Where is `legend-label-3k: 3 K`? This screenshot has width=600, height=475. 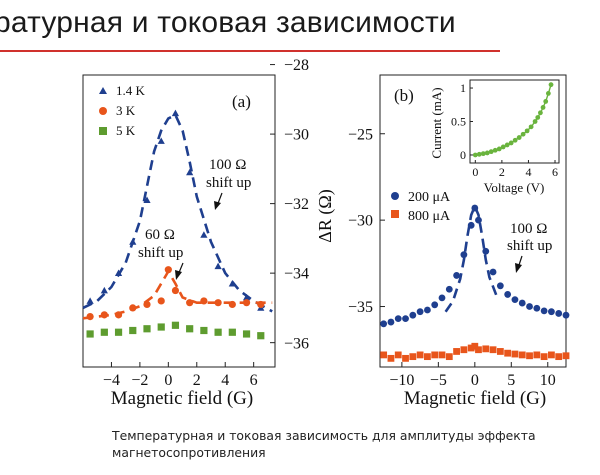 legend-label-3k: 3 K is located at coordinates (126, 110).